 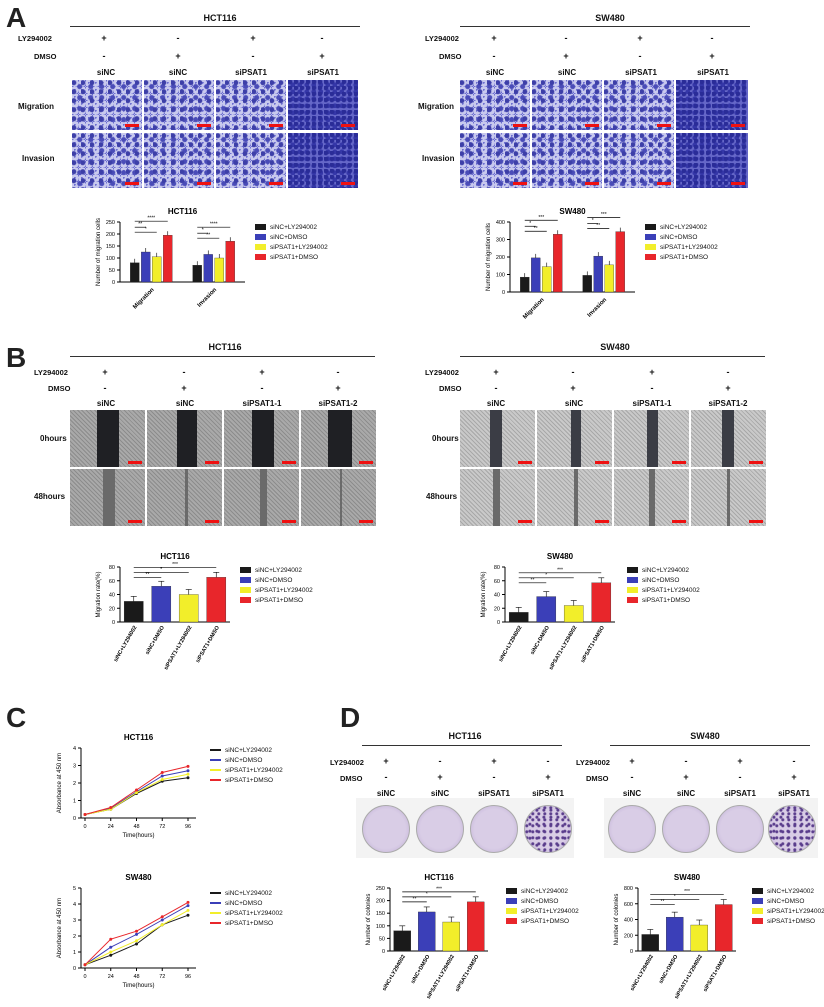 What do you see at coordinates (597, 778) in the screenshot?
I see `panel-d-sw-dmso-label: DMSO` at bounding box center [597, 778].